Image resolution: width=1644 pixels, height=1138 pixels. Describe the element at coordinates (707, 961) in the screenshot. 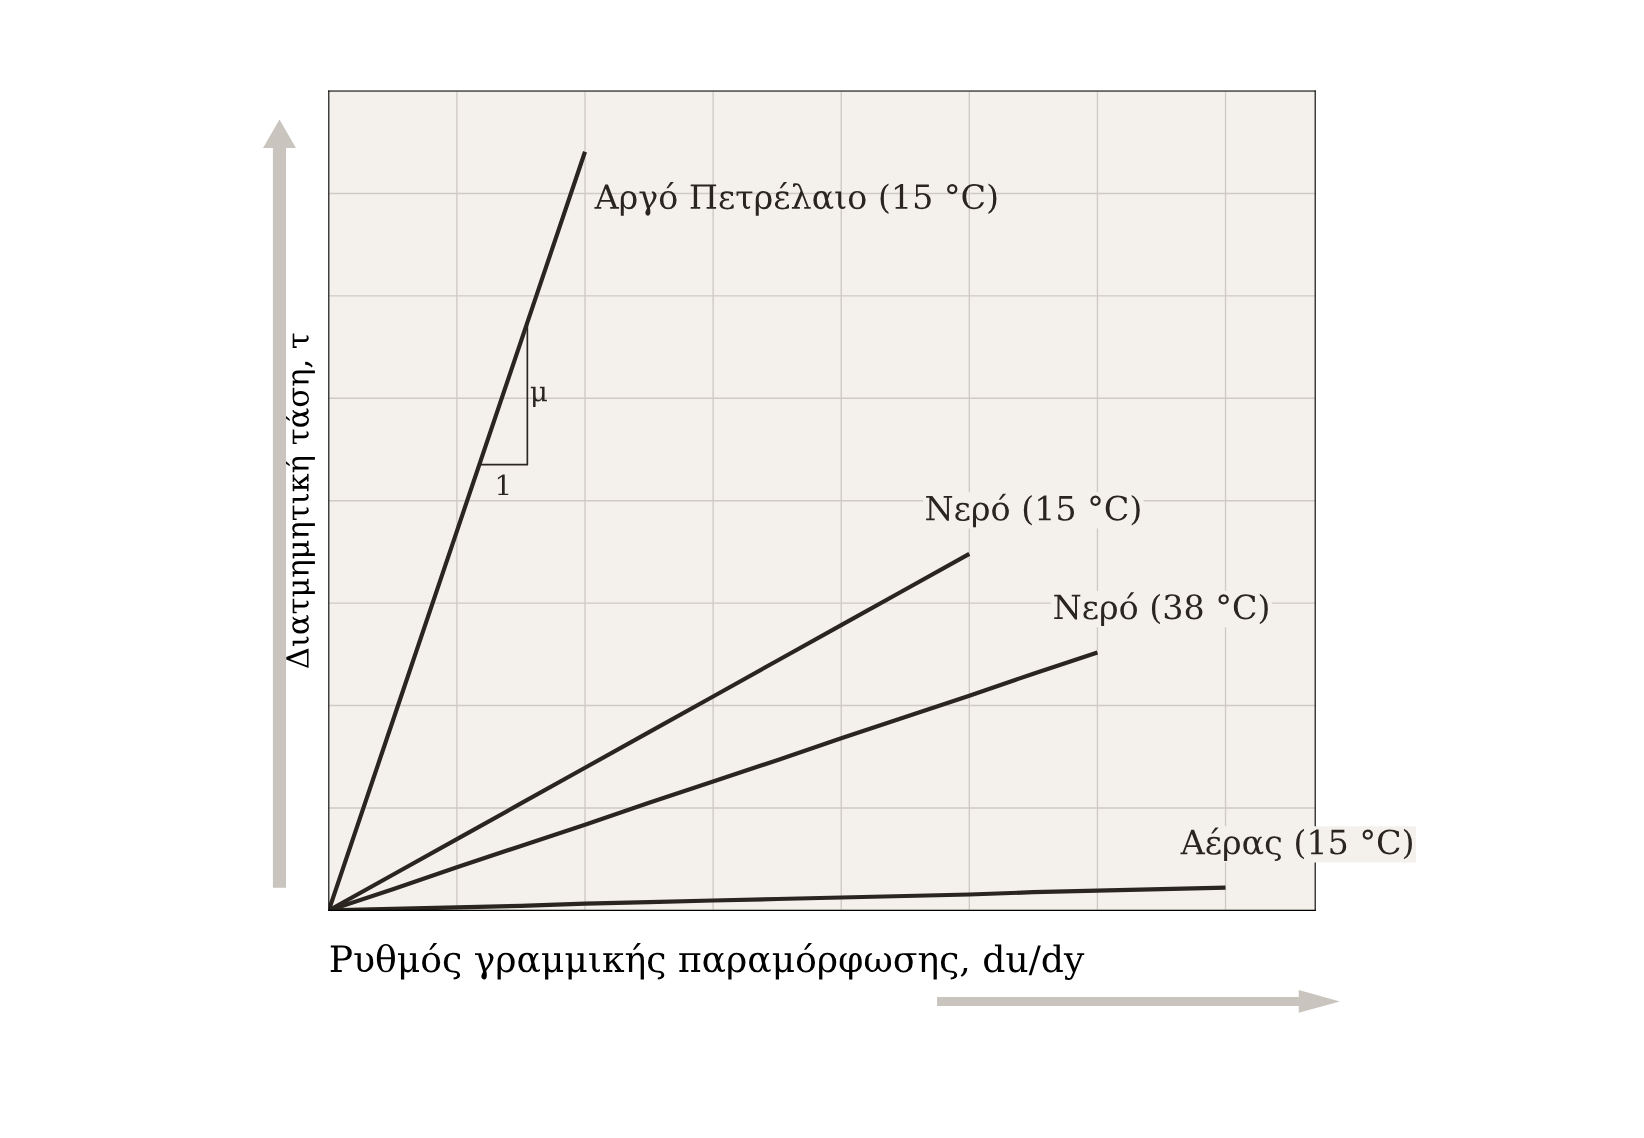

I see `x-axis-title: Ρυθμός γραμμικής παραμόρφωσης, du/dy` at that location.